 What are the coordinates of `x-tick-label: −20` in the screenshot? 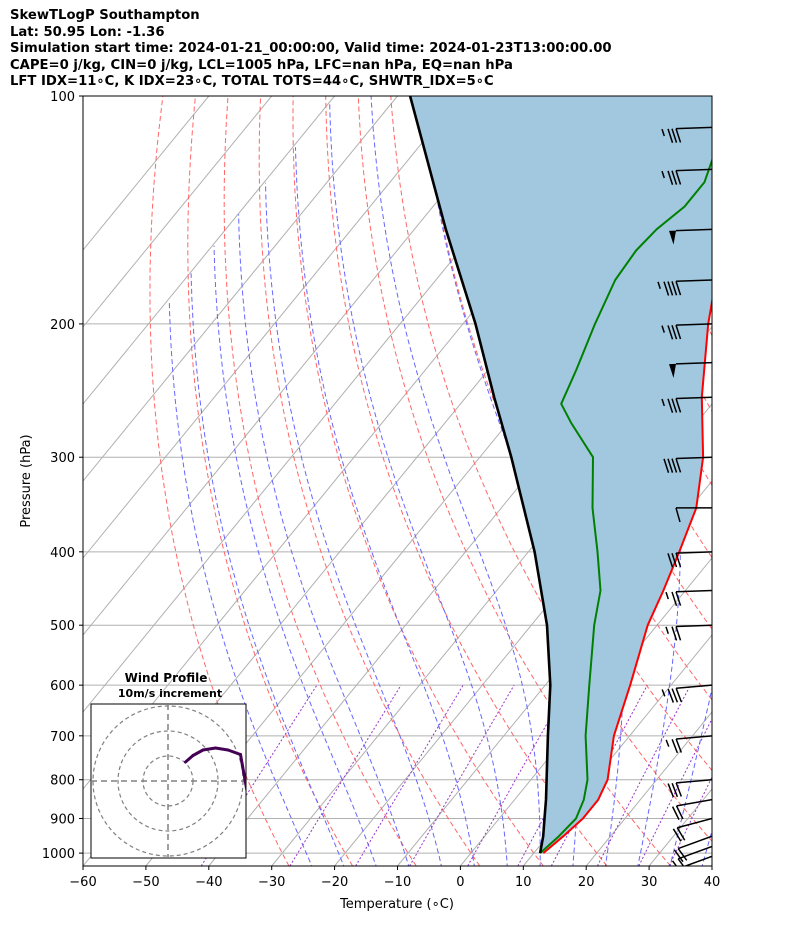 It's located at (334, 882).